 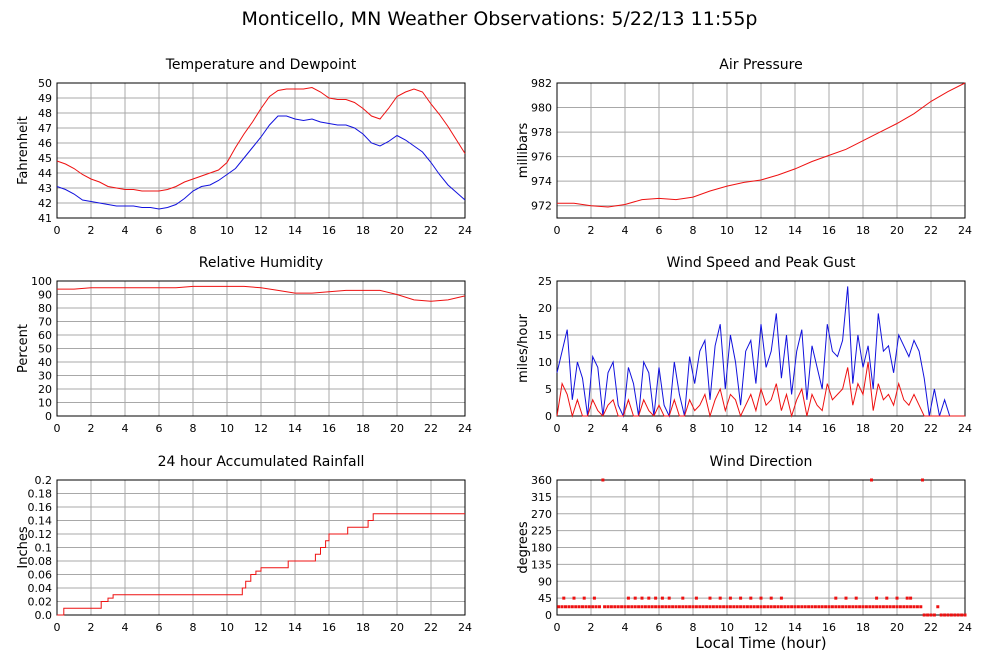 I want to click on humidity-xtick-label: 22, so click(x=431, y=428).